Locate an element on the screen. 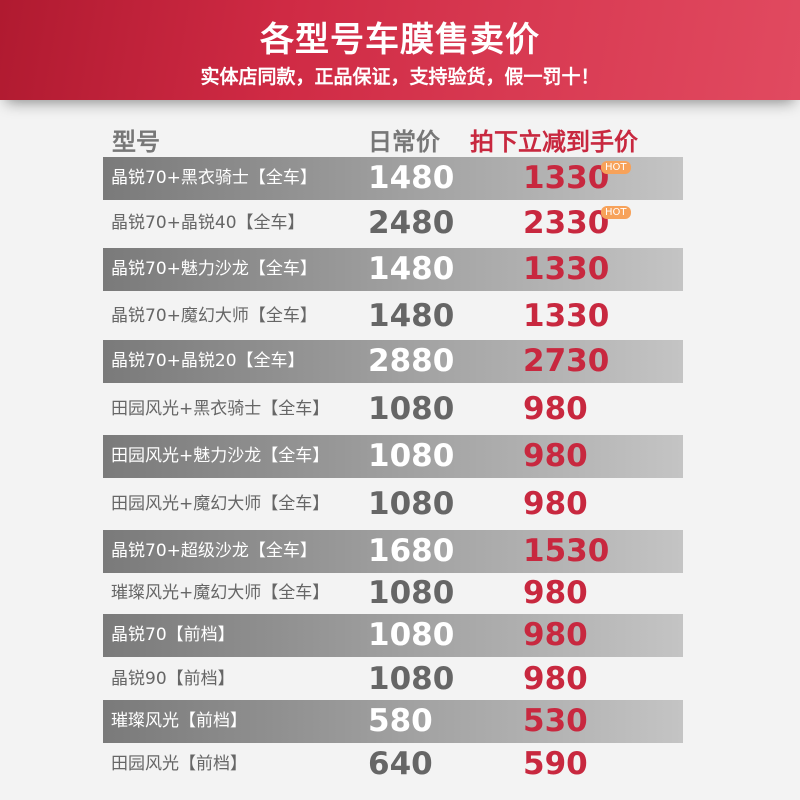  table-row: 田园风光+魔幻大师【全车】 1080 980 is located at coordinates (393, 504).